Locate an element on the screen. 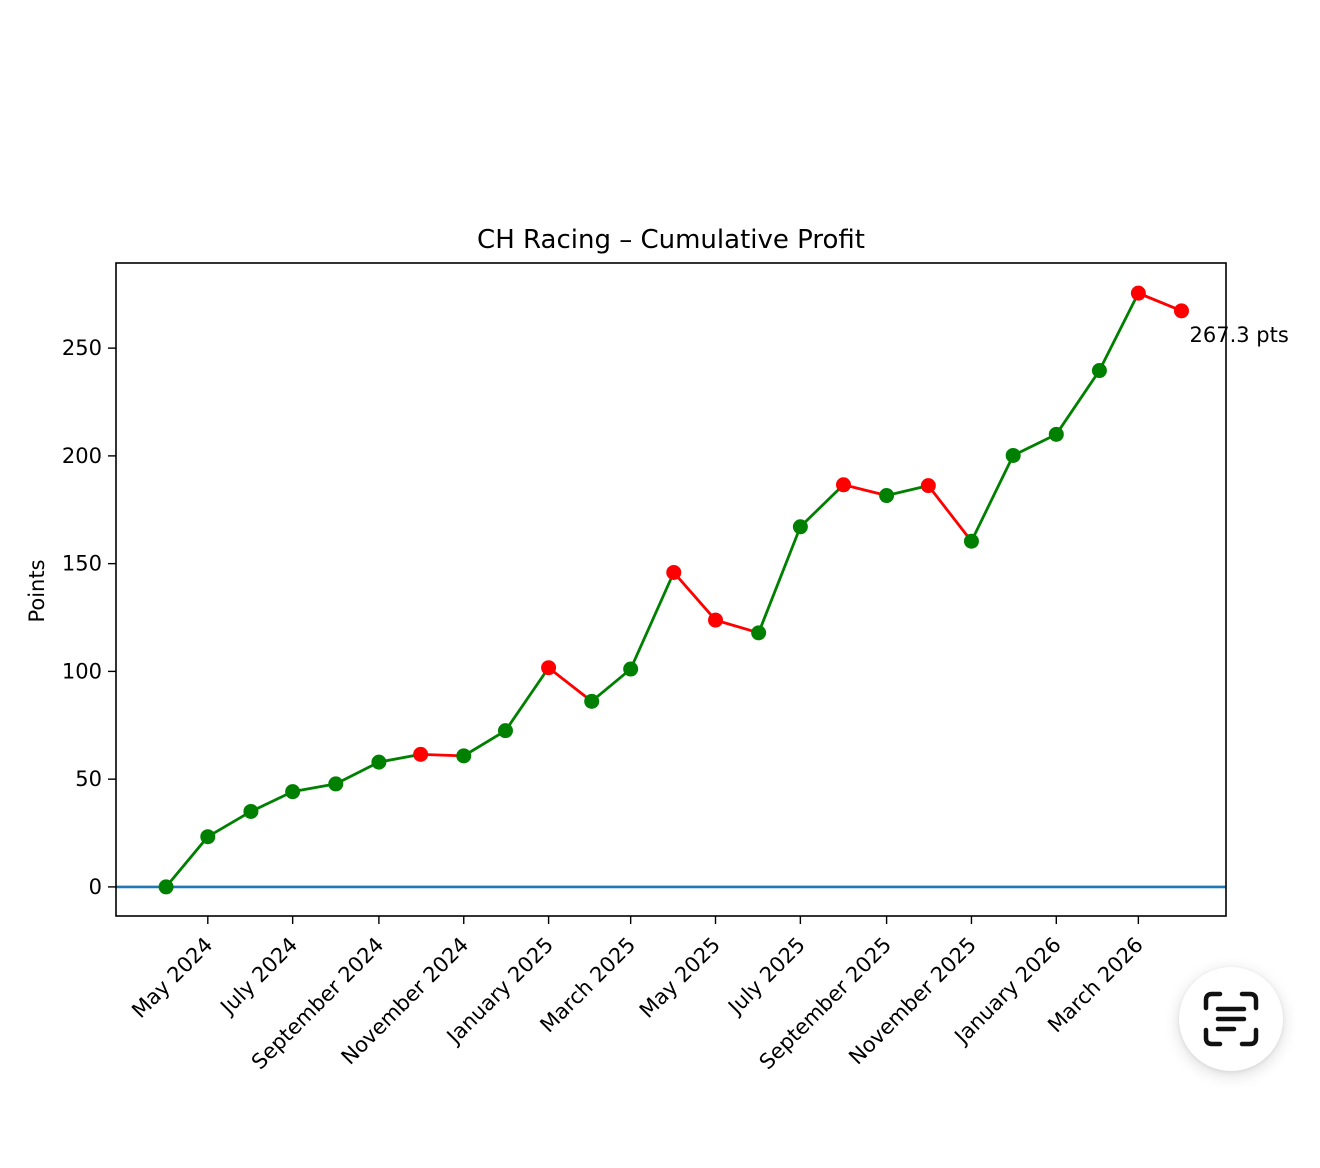 This screenshot has height=1168, width=1320. x-tick-label: July 2024 is located at coordinates (259, 977).